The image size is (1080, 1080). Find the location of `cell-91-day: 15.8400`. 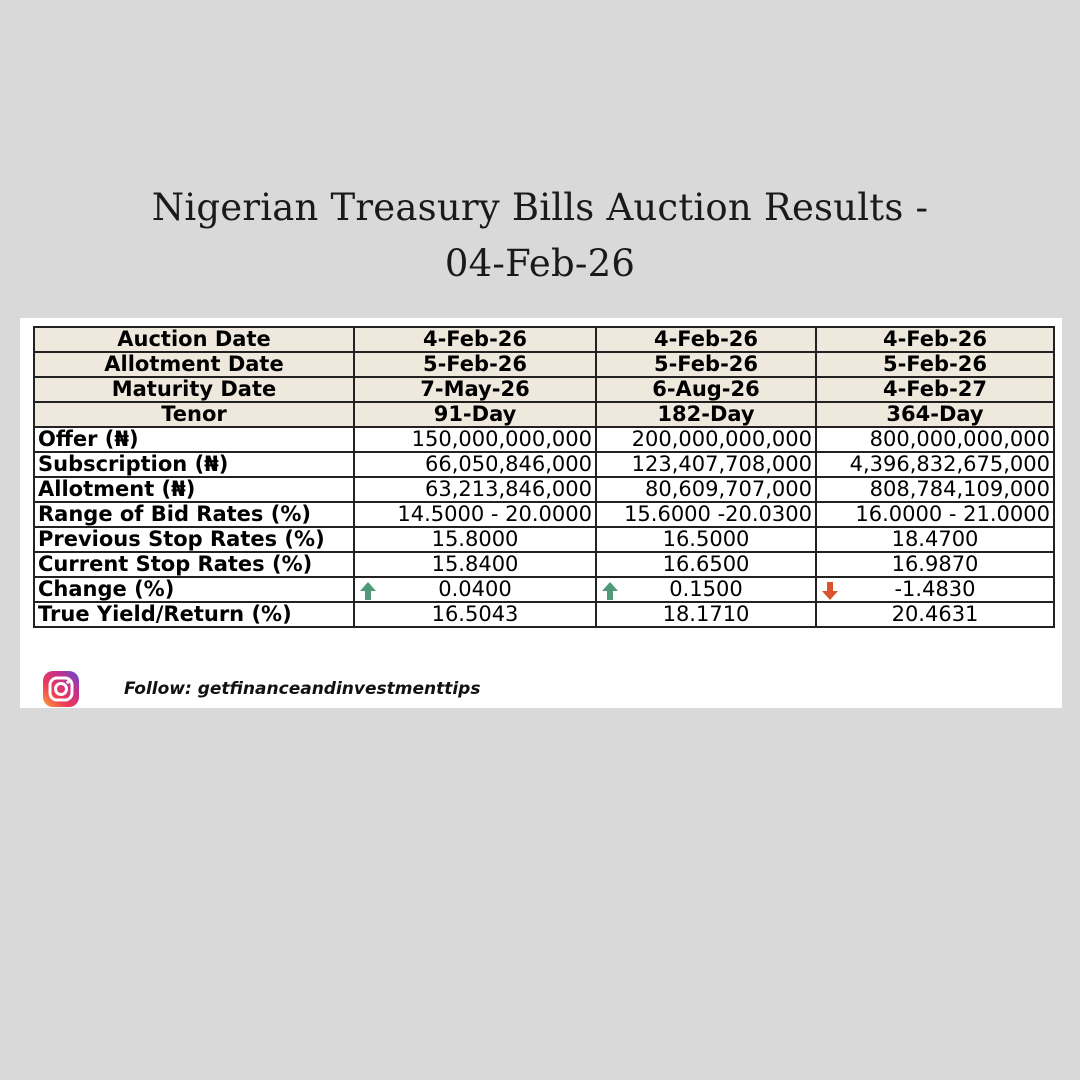

cell-91-day: 15.8400 is located at coordinates (475, 564).